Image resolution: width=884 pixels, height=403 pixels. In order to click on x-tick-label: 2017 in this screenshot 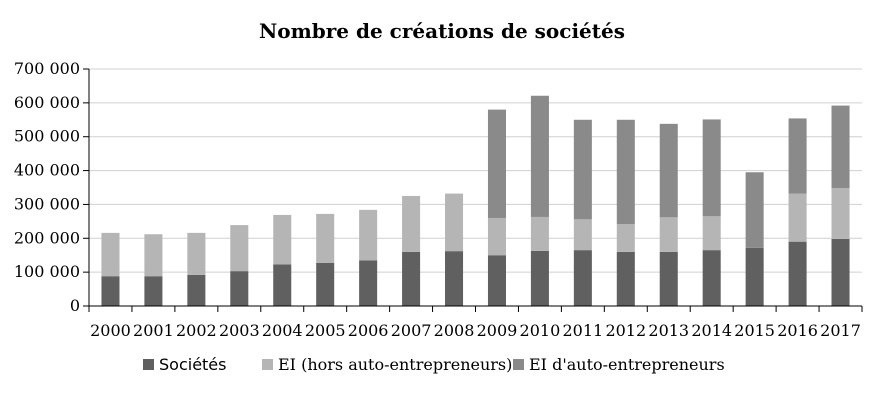, I will do `click(840, 330)`.